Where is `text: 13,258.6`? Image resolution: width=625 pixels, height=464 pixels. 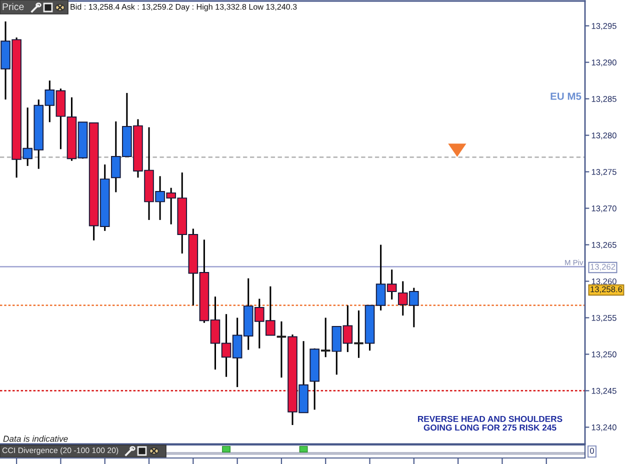
text: 13,258.6 is located at coordinates (606, 290).